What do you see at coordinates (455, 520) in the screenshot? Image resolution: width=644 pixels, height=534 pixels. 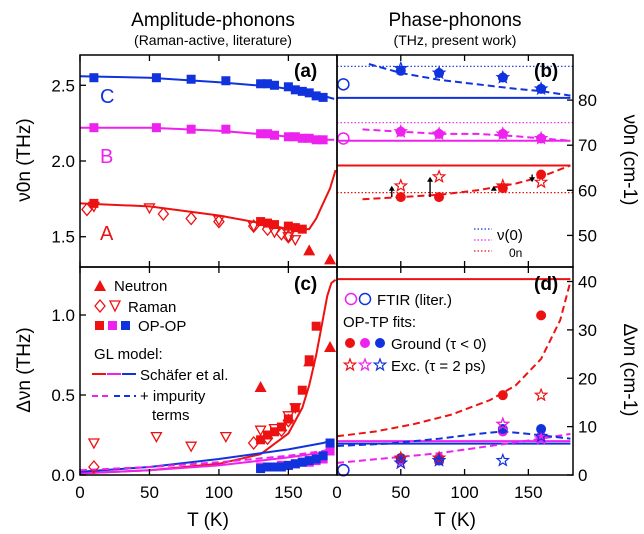 I see `x-axis-title-right: T (K)` at bounding box center [455, 520].